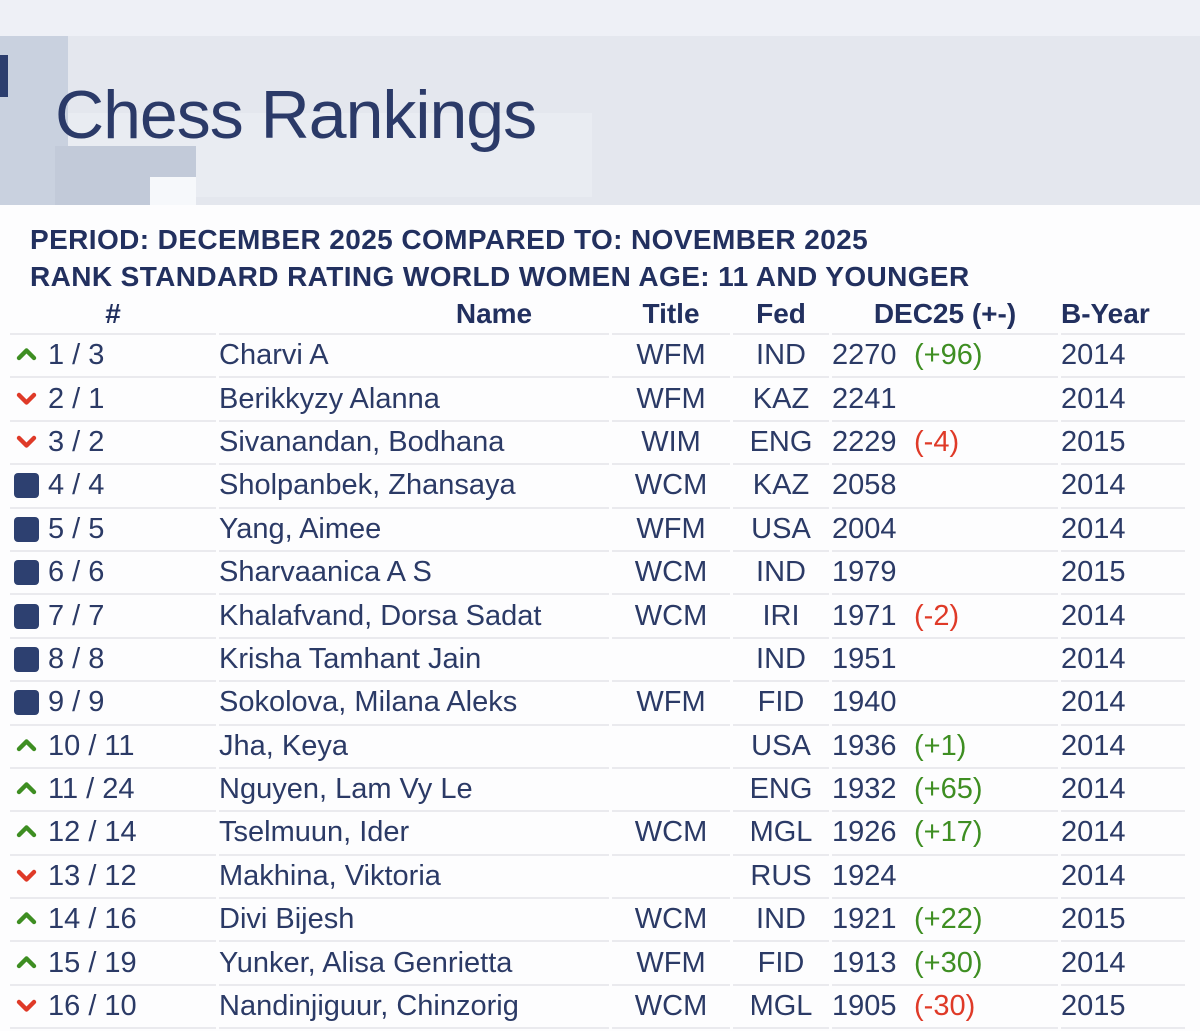 The width and height of the screenshot is (1200, 1031). I want to click on table-header-row: # Name Title Fed DEC25 (+-) B-Year, so click(600, 315).